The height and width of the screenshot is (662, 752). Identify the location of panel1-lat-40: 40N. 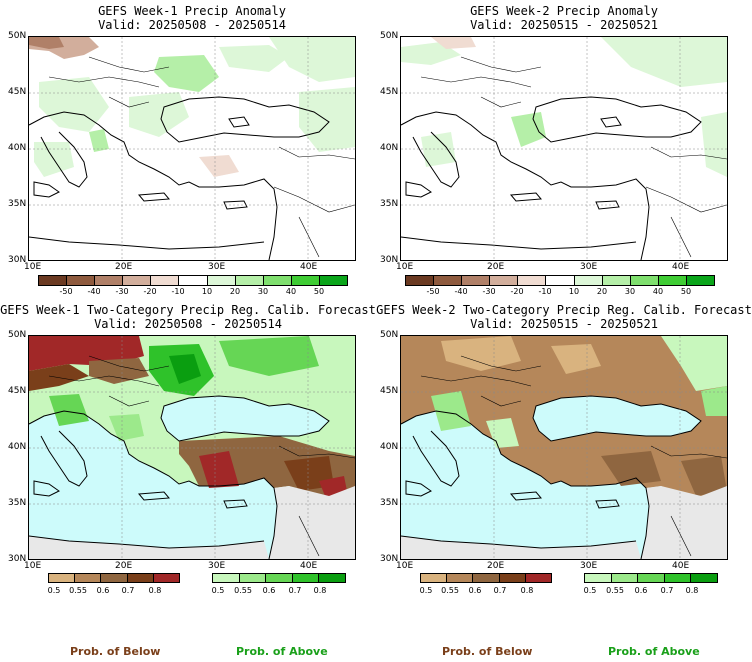
(17, 148).